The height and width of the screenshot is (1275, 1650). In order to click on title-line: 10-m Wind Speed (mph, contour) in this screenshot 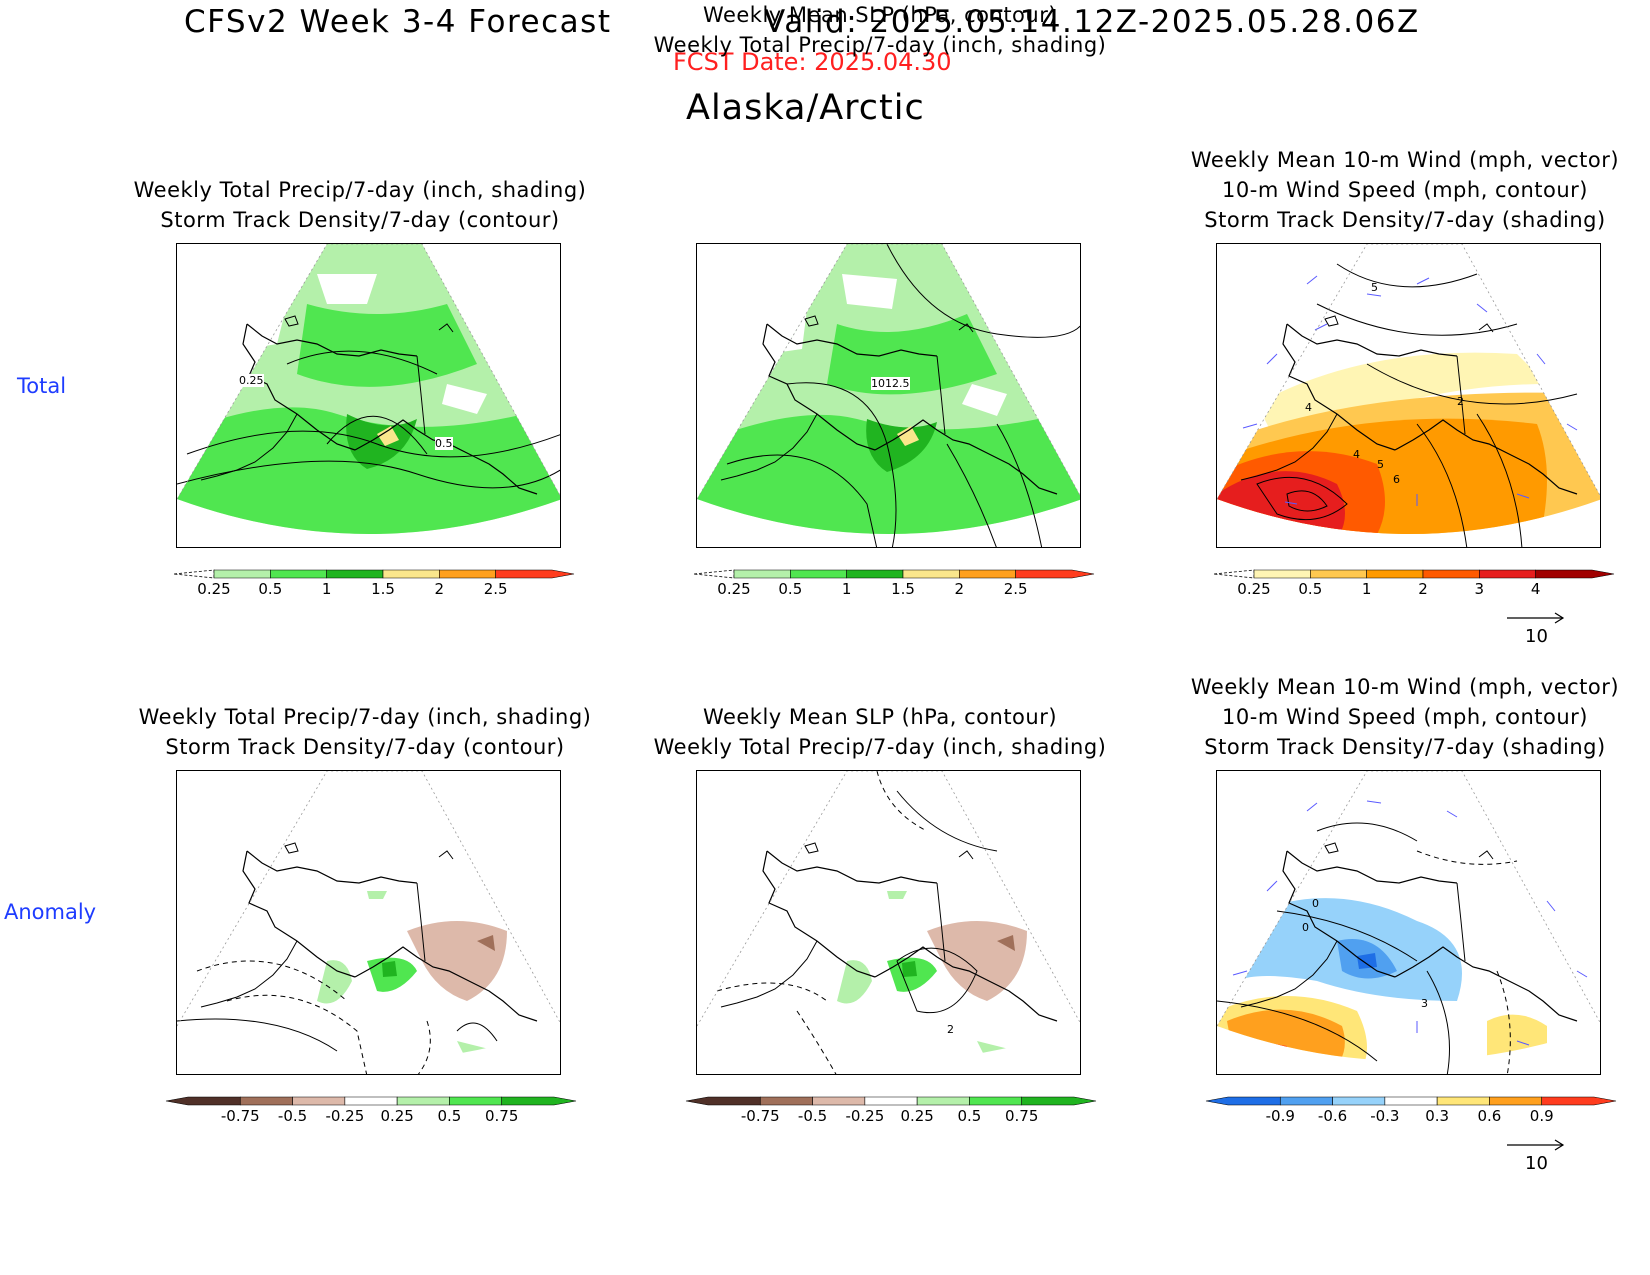, I will do `click(1405, 190)`.